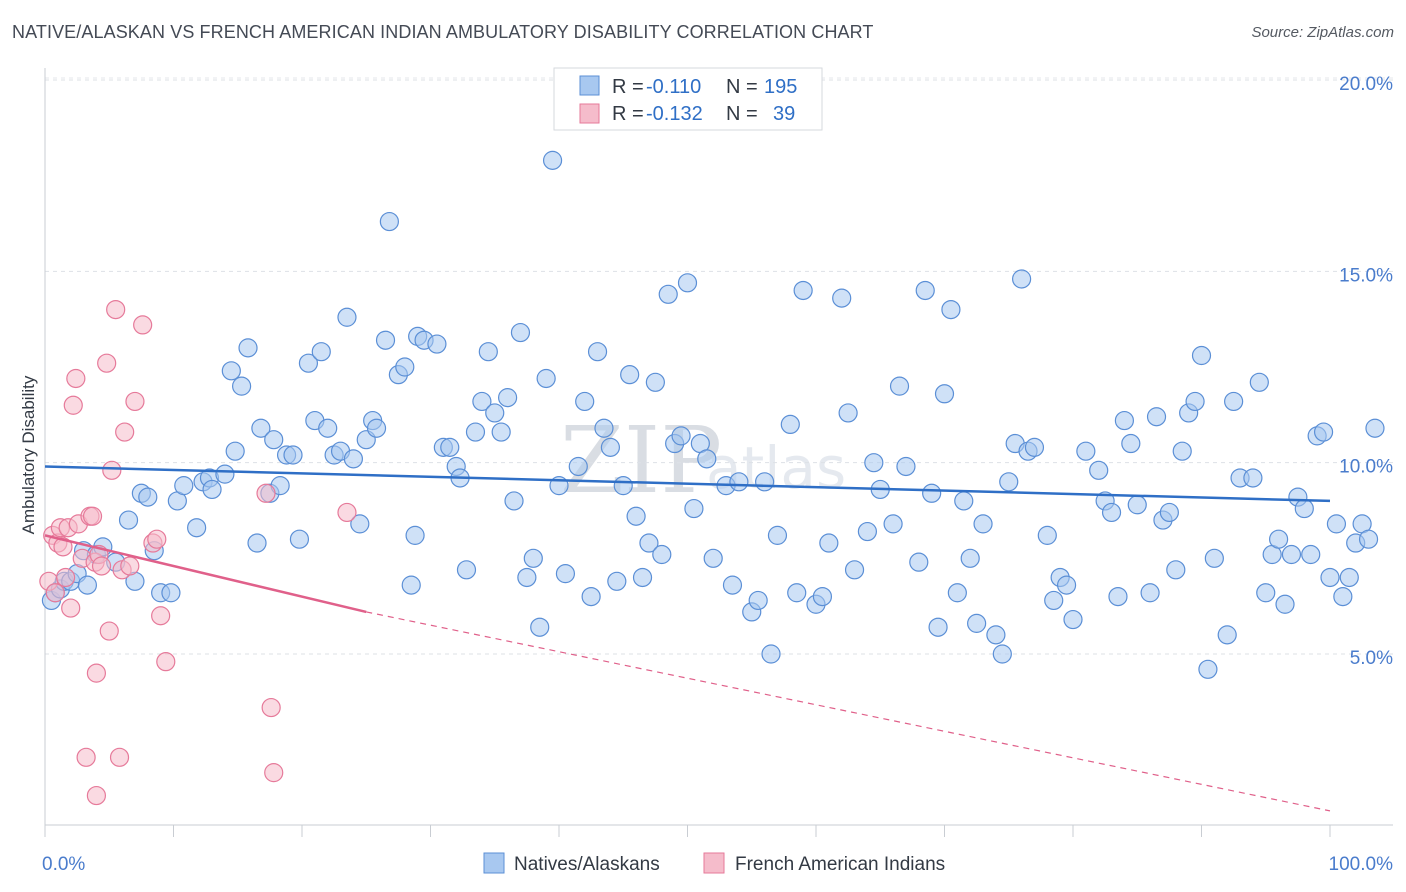 Image resolution: width=1406 pixels, height=892 pixels. I want to click on y-tick-label: 10.0%, so click(1366, 467).